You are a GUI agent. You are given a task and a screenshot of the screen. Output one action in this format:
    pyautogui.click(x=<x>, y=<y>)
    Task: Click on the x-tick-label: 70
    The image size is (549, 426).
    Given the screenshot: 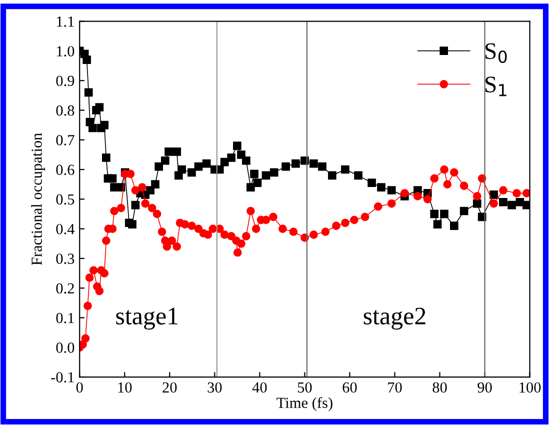 What is the action you would take?
    pyautogui.click(x=395, y=387)
    